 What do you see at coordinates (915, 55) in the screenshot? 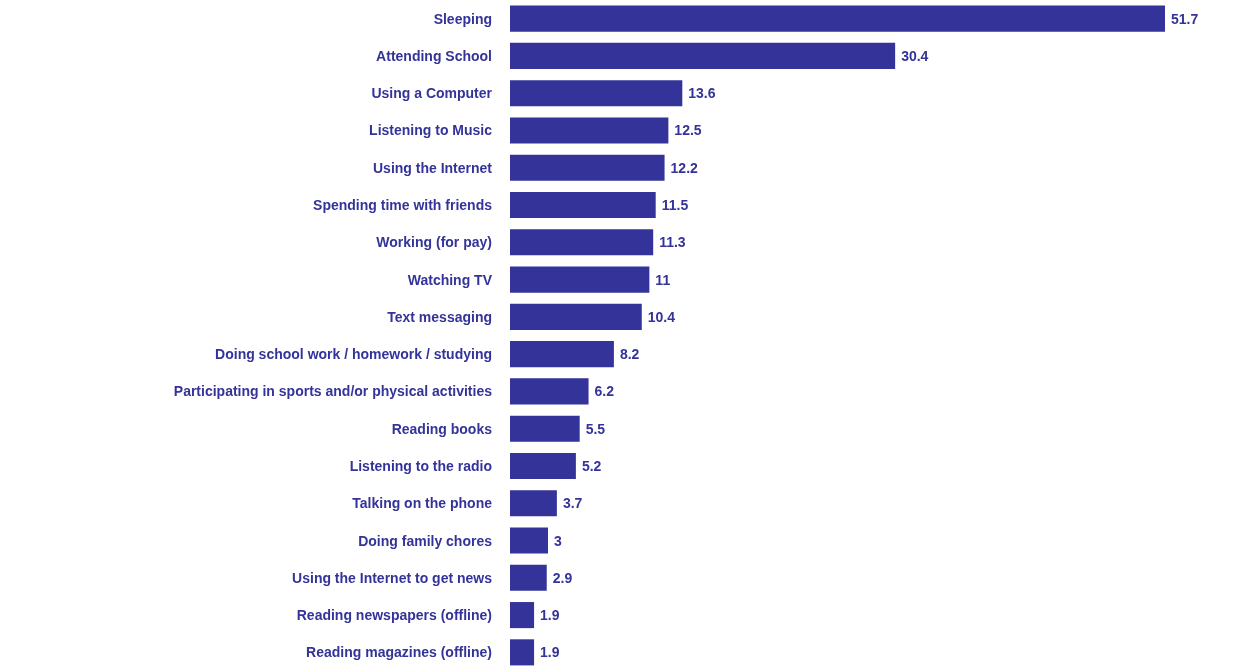
I see `data-label: 30.4` at bounding box center [915, 55].